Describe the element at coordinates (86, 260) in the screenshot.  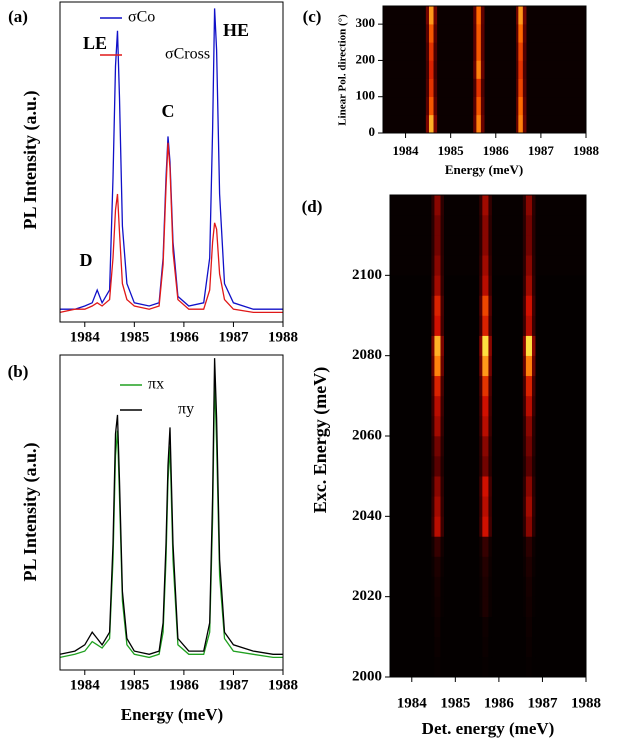
I see `peak-annotation: D` at that location.